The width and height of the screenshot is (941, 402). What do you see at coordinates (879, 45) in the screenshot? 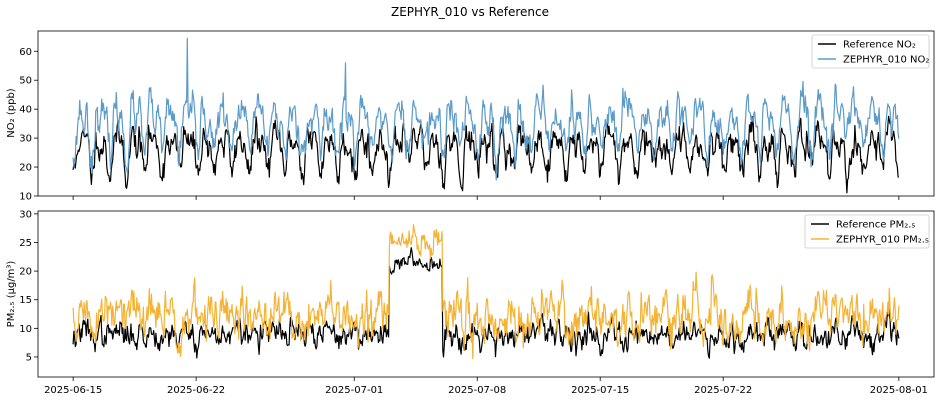
I see `legend-label-reference-no2: Reference NO₂` at bounding box center [879, 45].